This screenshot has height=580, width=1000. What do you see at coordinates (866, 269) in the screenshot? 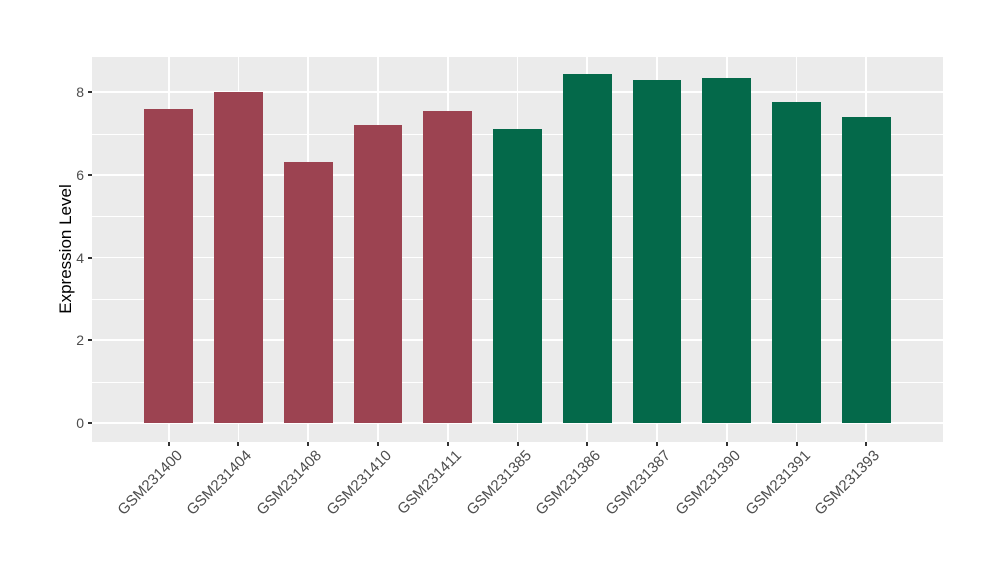
I see `bar-GSM231393` at bounding box center [866, 269].